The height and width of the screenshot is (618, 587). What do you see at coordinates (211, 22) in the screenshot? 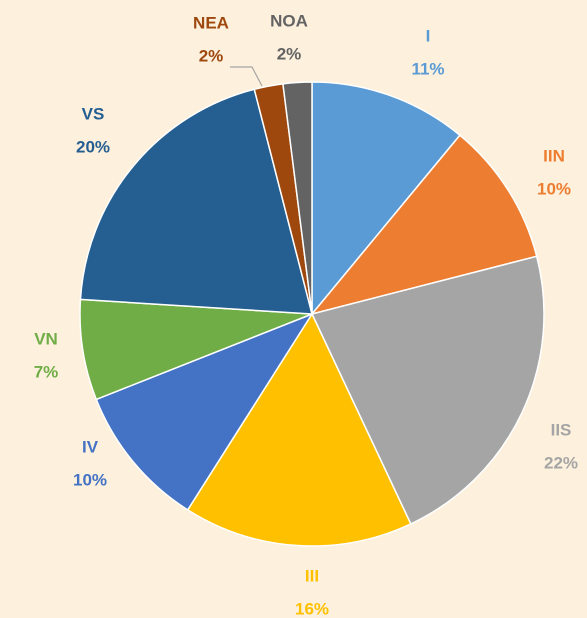
I see `slice-label: NEA` at bounding box center [211, 22].